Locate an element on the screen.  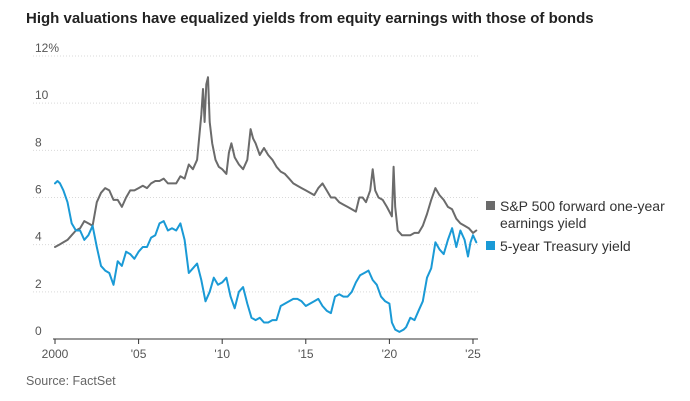
x-tick-label: '25 is located at coordinates (473, 354).